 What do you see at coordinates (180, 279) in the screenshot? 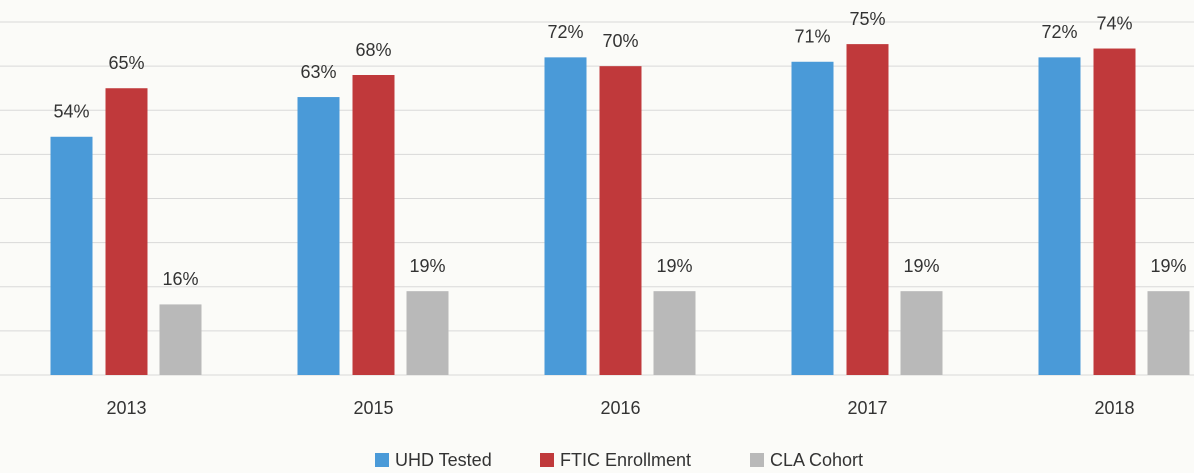
I see `data-label: 16%` at bounding box center [180, 279].